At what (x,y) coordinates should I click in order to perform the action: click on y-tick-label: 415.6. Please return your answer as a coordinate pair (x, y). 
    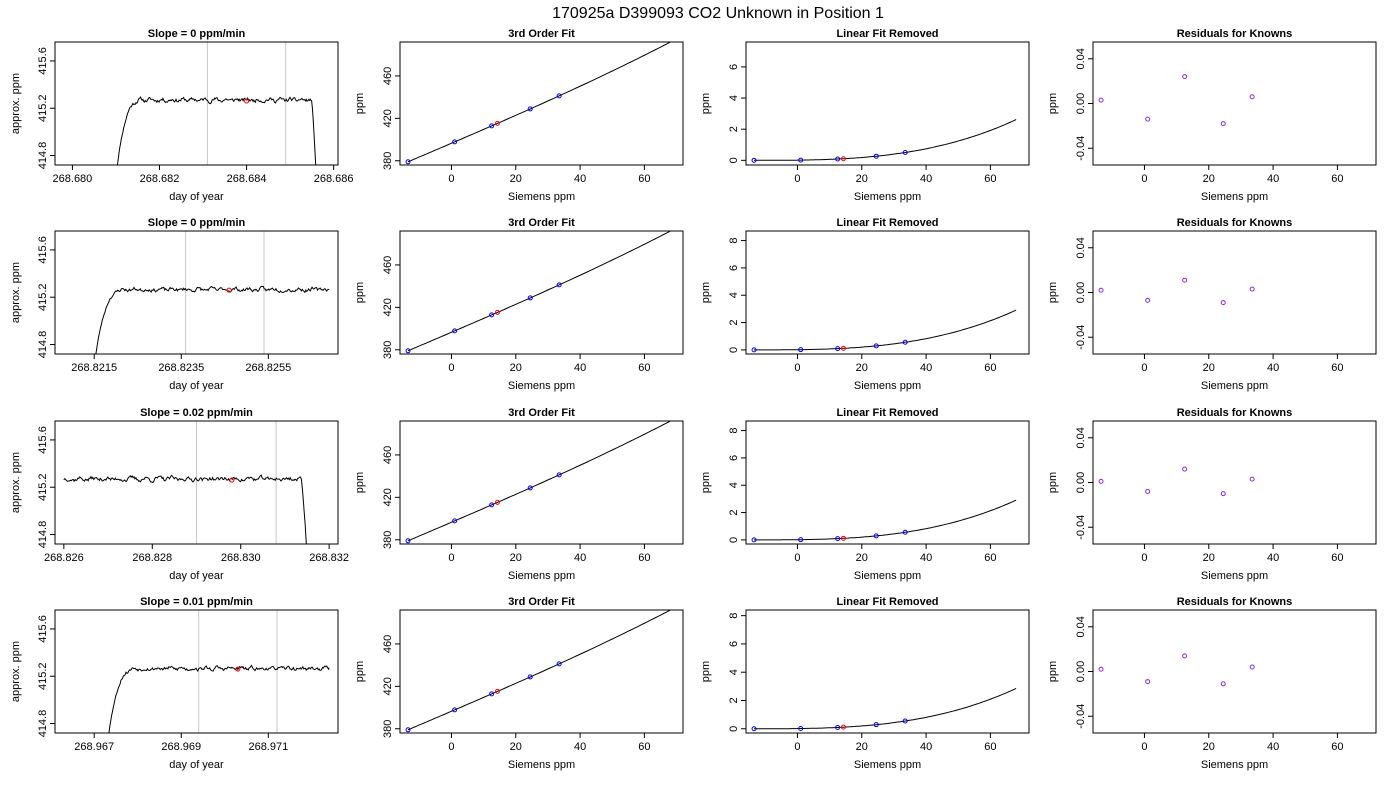
    Looking at the image, I should click on (43, 440).